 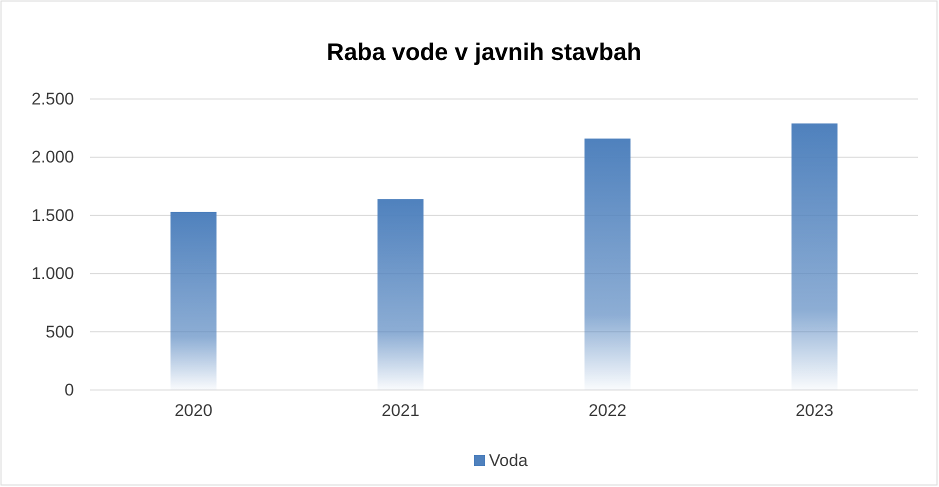 I want to click on legend-label: Voda, so click(x=508, y=460).